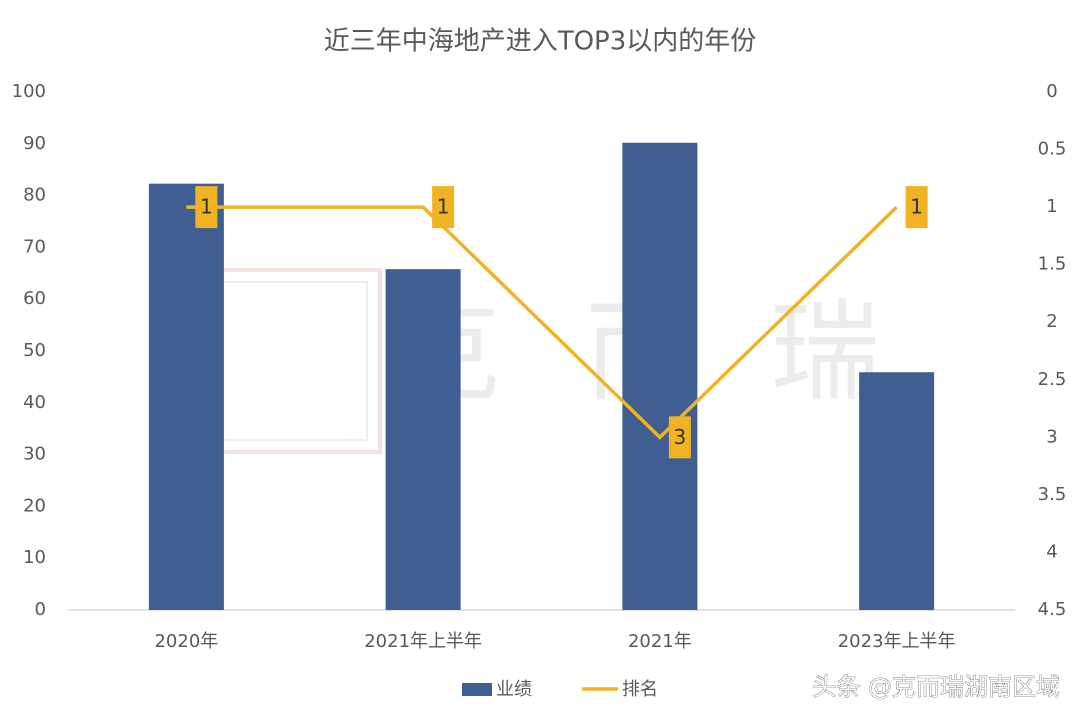  What do you see at coordinates (1052, 494) in the screenshot?
I see `y2-tick-label: 3.5` at bounding box center [1052, 494].